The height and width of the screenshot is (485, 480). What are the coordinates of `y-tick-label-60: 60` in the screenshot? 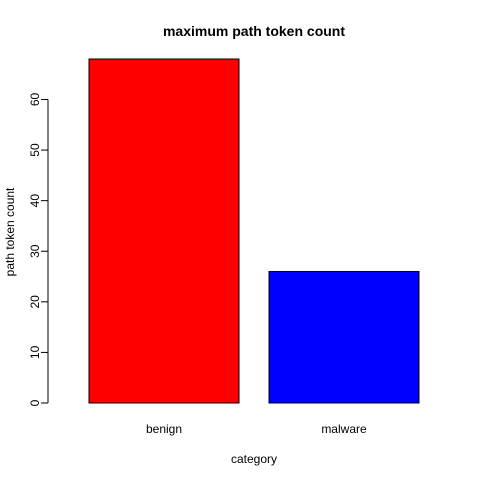 It's located at (35, 99).